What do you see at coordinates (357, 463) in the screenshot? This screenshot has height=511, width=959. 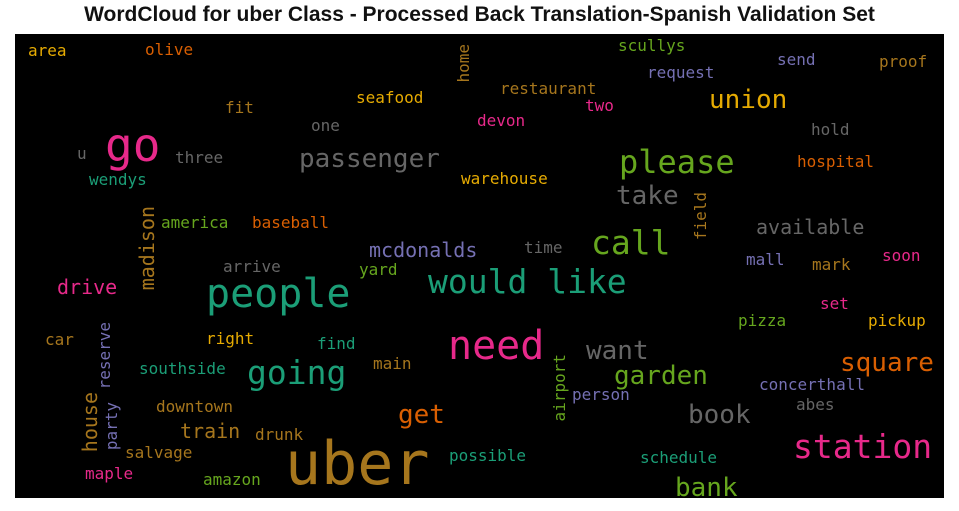 I see `word-uber: uber` at bounding box center [357, 463].